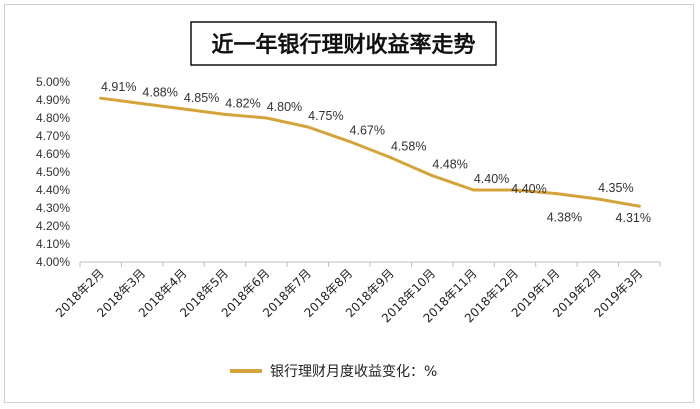 Image resolution: width=700 pixels, height=409 pixels. I want to click on y-tick-label: 4.50%, so click(53, 172).